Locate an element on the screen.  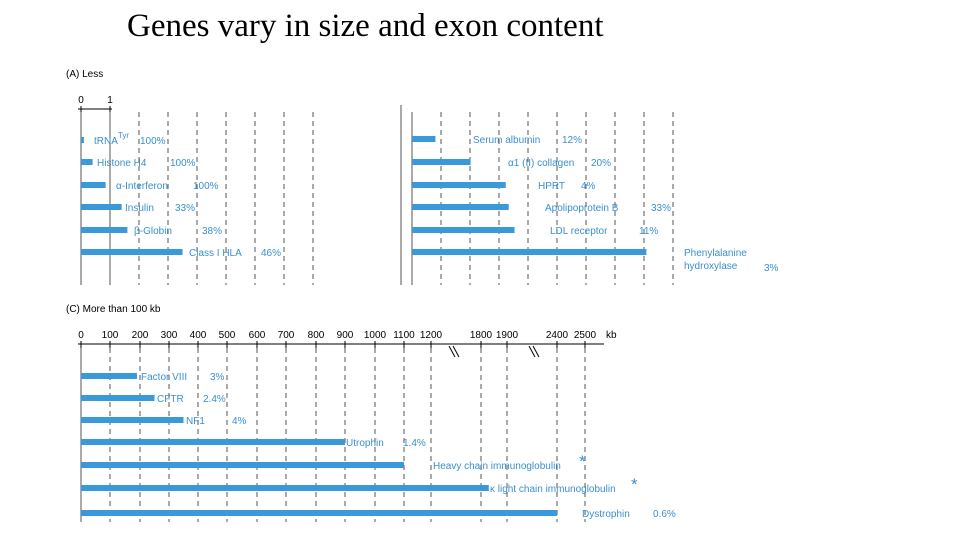
panel-b-exon-label: 4% is located at coordinates (588, 186).